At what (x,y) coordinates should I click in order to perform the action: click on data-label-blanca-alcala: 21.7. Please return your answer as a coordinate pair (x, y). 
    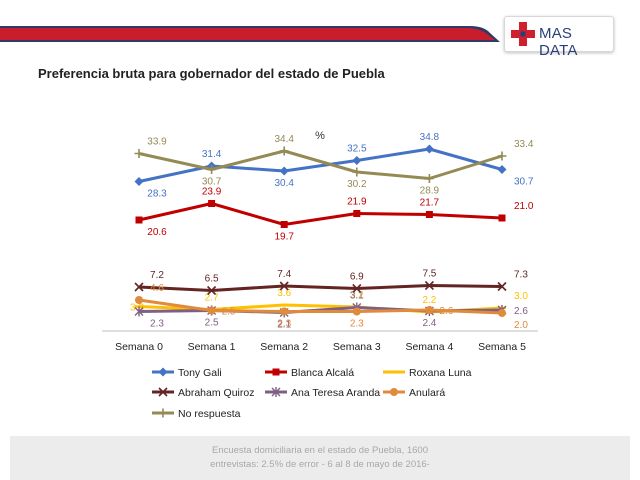
    Looking at the image, I should click on (430, 203).